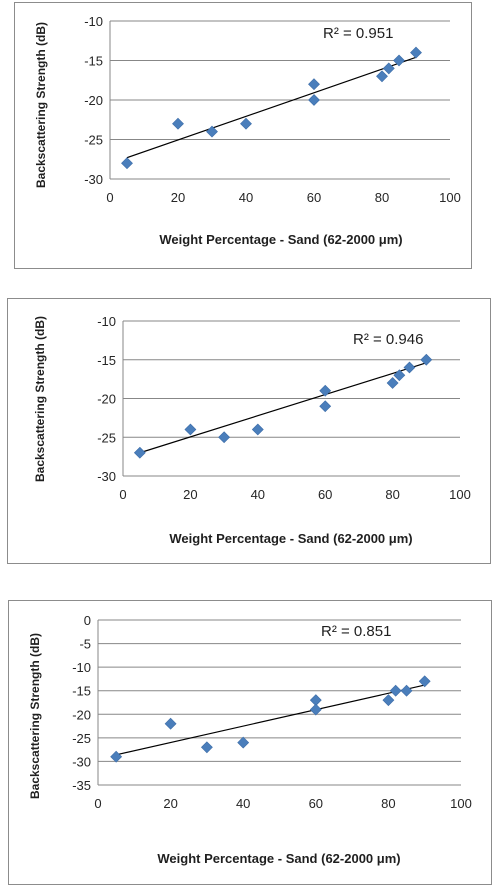 This screenshot has width=500, height=891. Describe the element at coordinates (81, 785) in the screenshot. I see `y-tick-label: -35` at that location.